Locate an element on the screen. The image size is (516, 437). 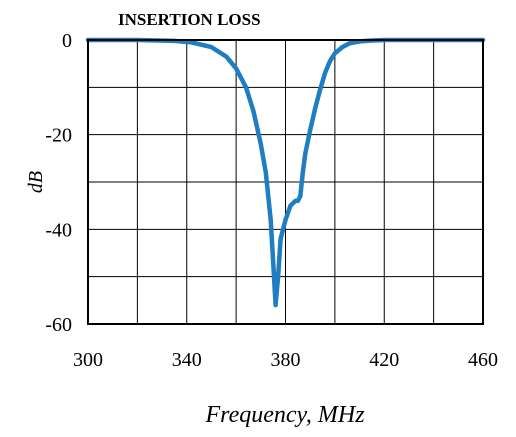
x-axis-label: Frequency, MHz is located at coordinates (284, 415).